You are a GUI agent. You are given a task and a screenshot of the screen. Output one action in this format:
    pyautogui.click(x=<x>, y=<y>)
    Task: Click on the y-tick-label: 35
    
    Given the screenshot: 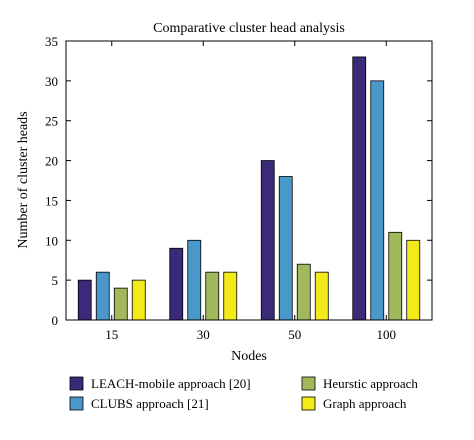 What is the action you would take?
    pyautogui.click(x=51, y=41)
    